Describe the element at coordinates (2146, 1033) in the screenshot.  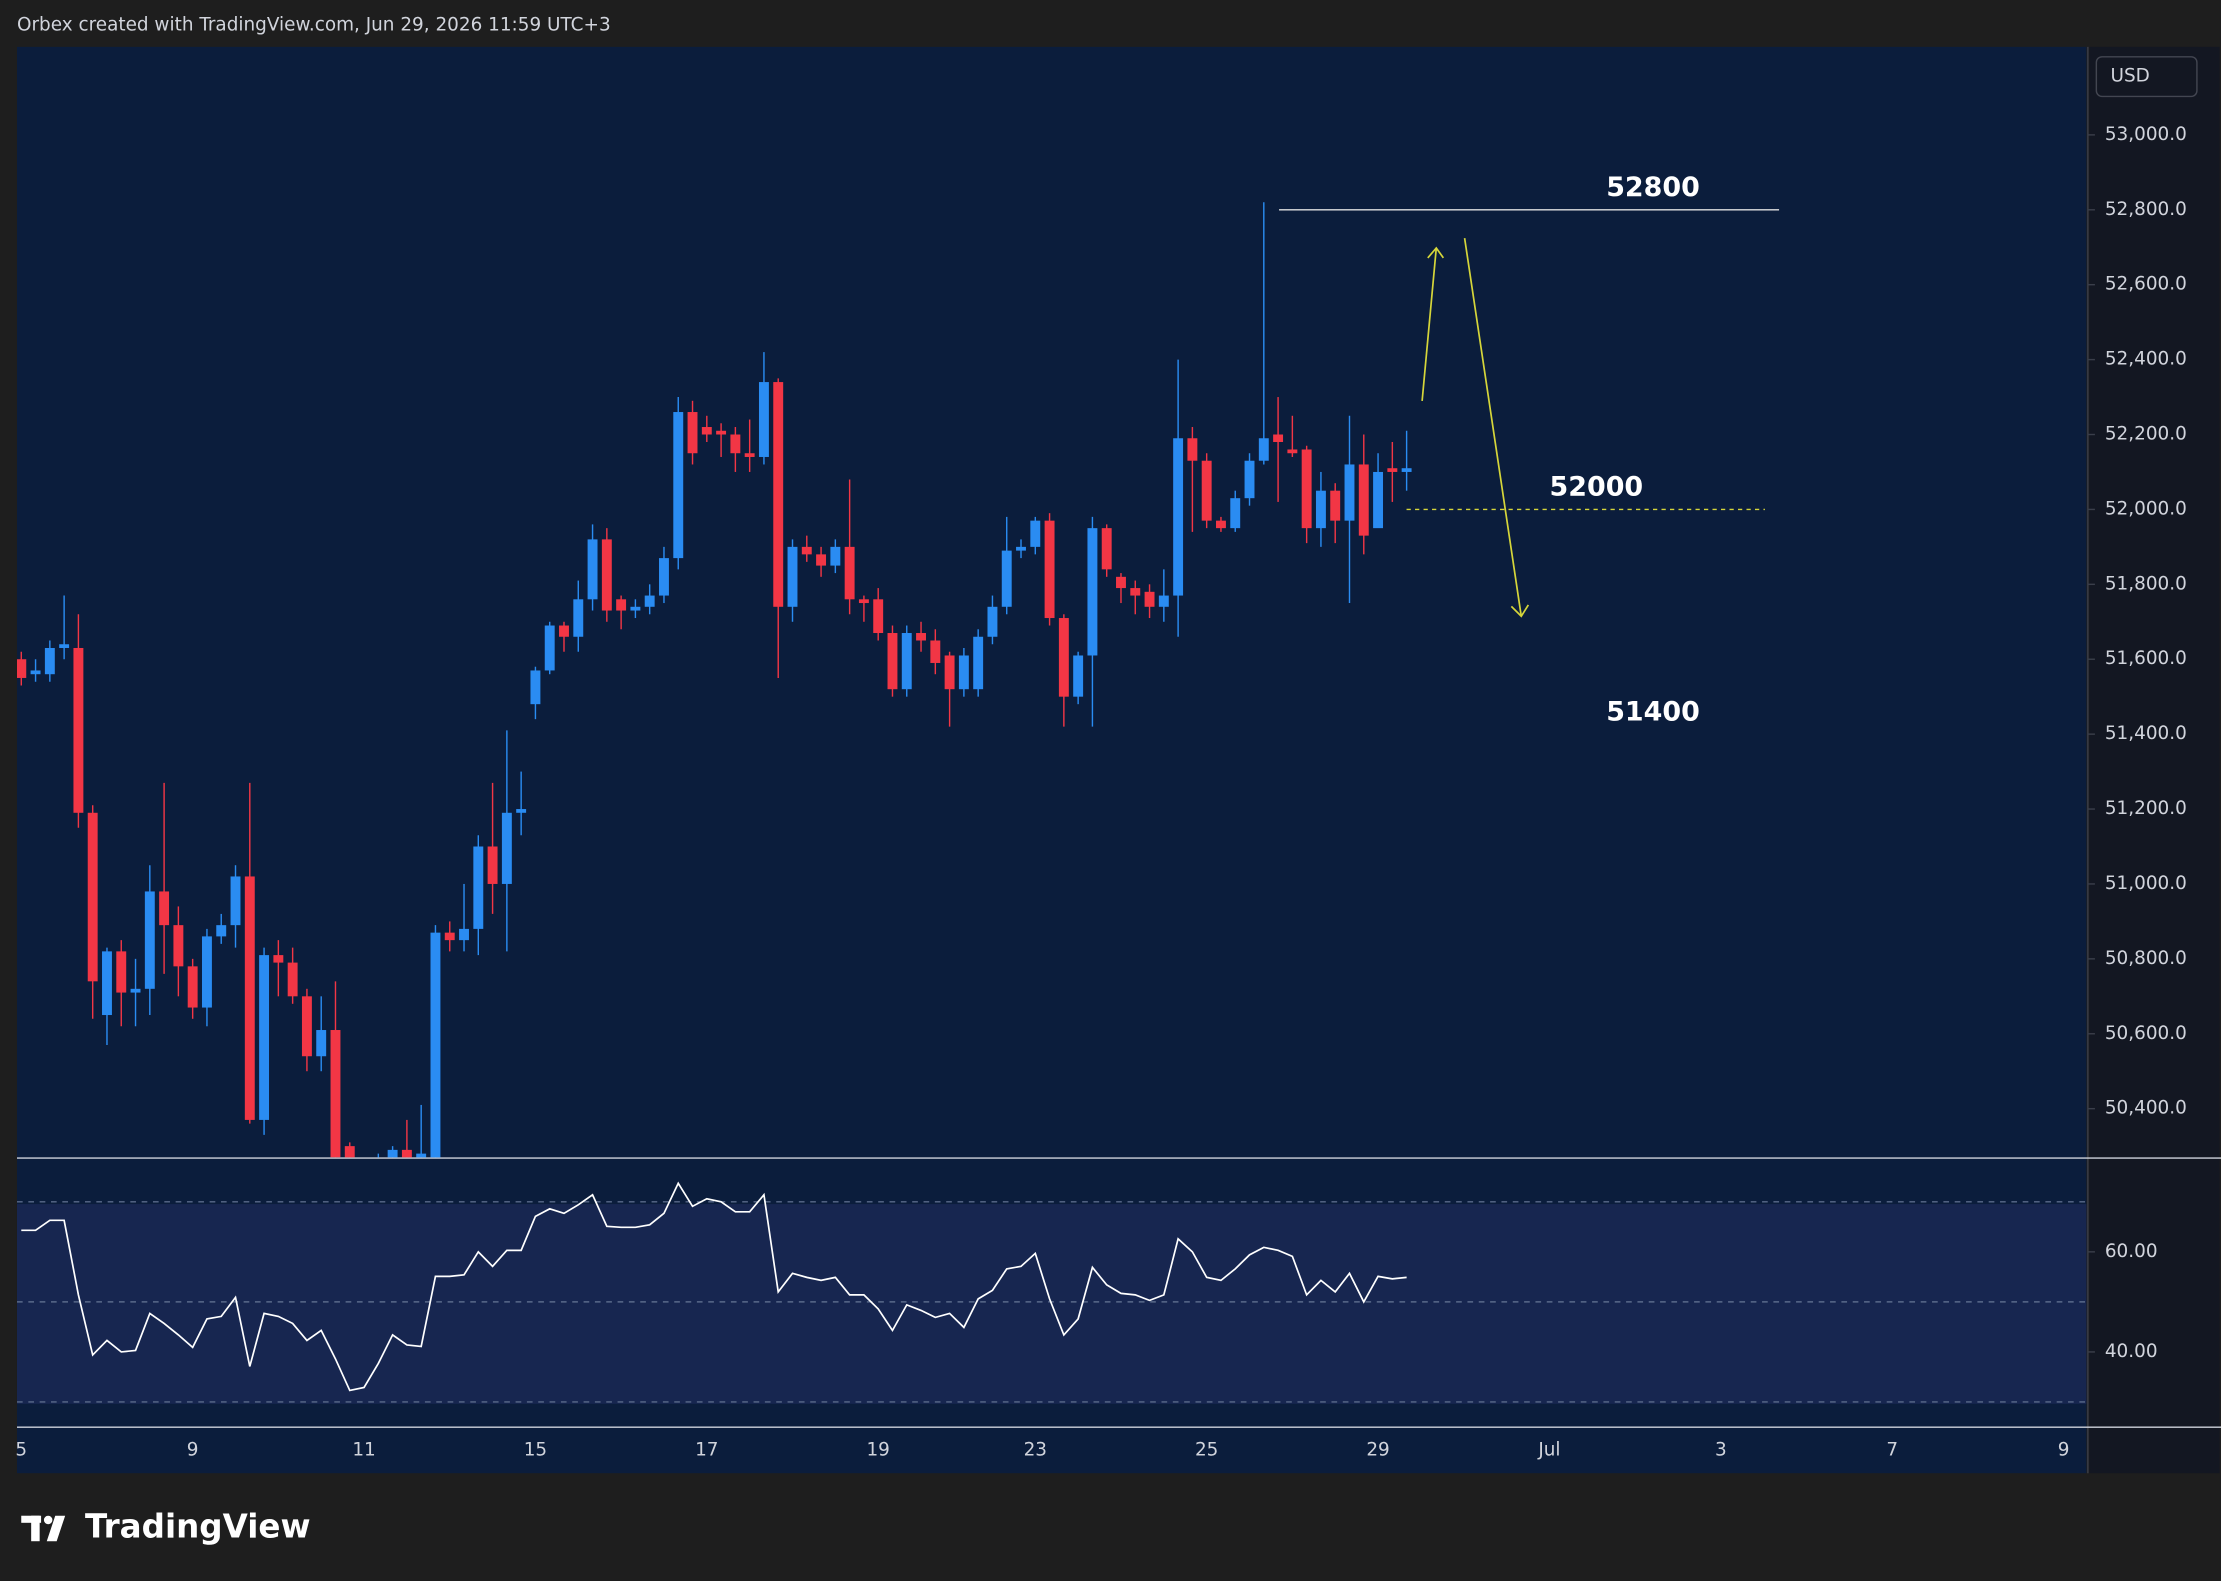
I see `y-tick-label: 50,600.0` at that location.